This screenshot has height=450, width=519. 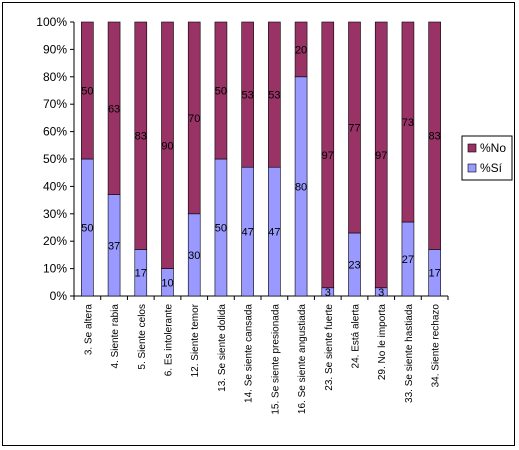 I want to click on y-tick-label: 50%, so click(x=55, y=159).